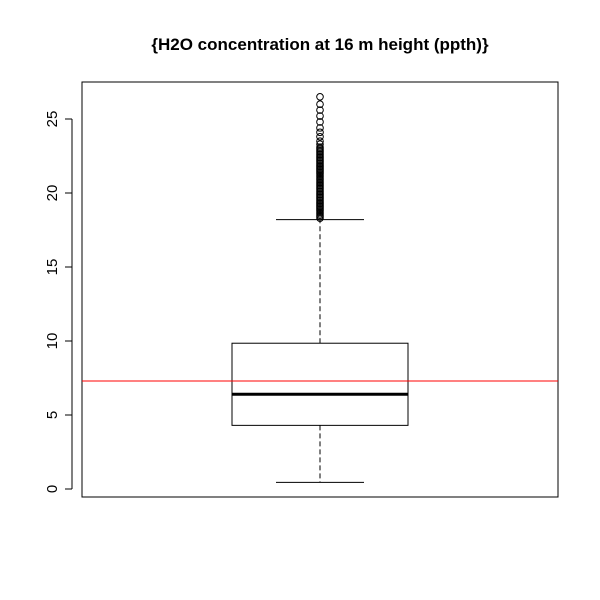  What do you see at coordinates (52, 415) in the screenshot?
I see `y-tick-label: 5` at bounding box center [52, 415].